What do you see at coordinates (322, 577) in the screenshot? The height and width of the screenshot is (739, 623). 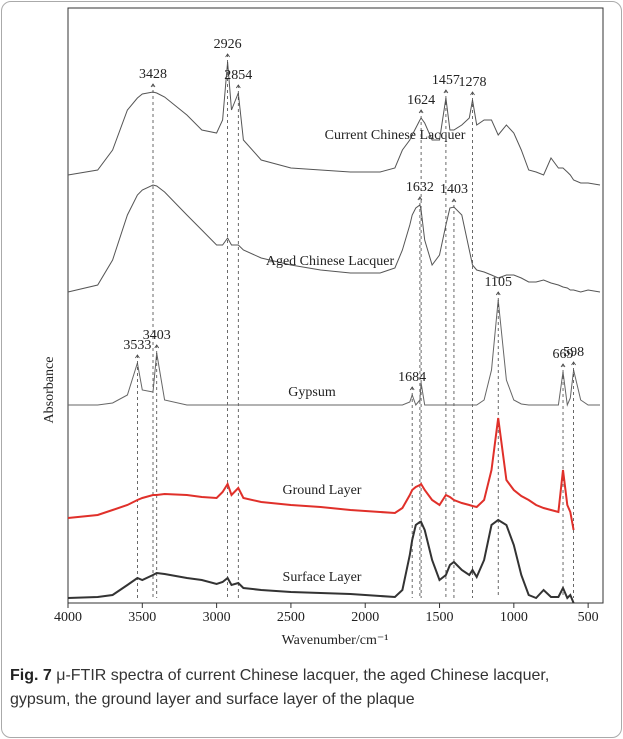 I see `series-label: Surface Layer` at bounding box center [322, 577].